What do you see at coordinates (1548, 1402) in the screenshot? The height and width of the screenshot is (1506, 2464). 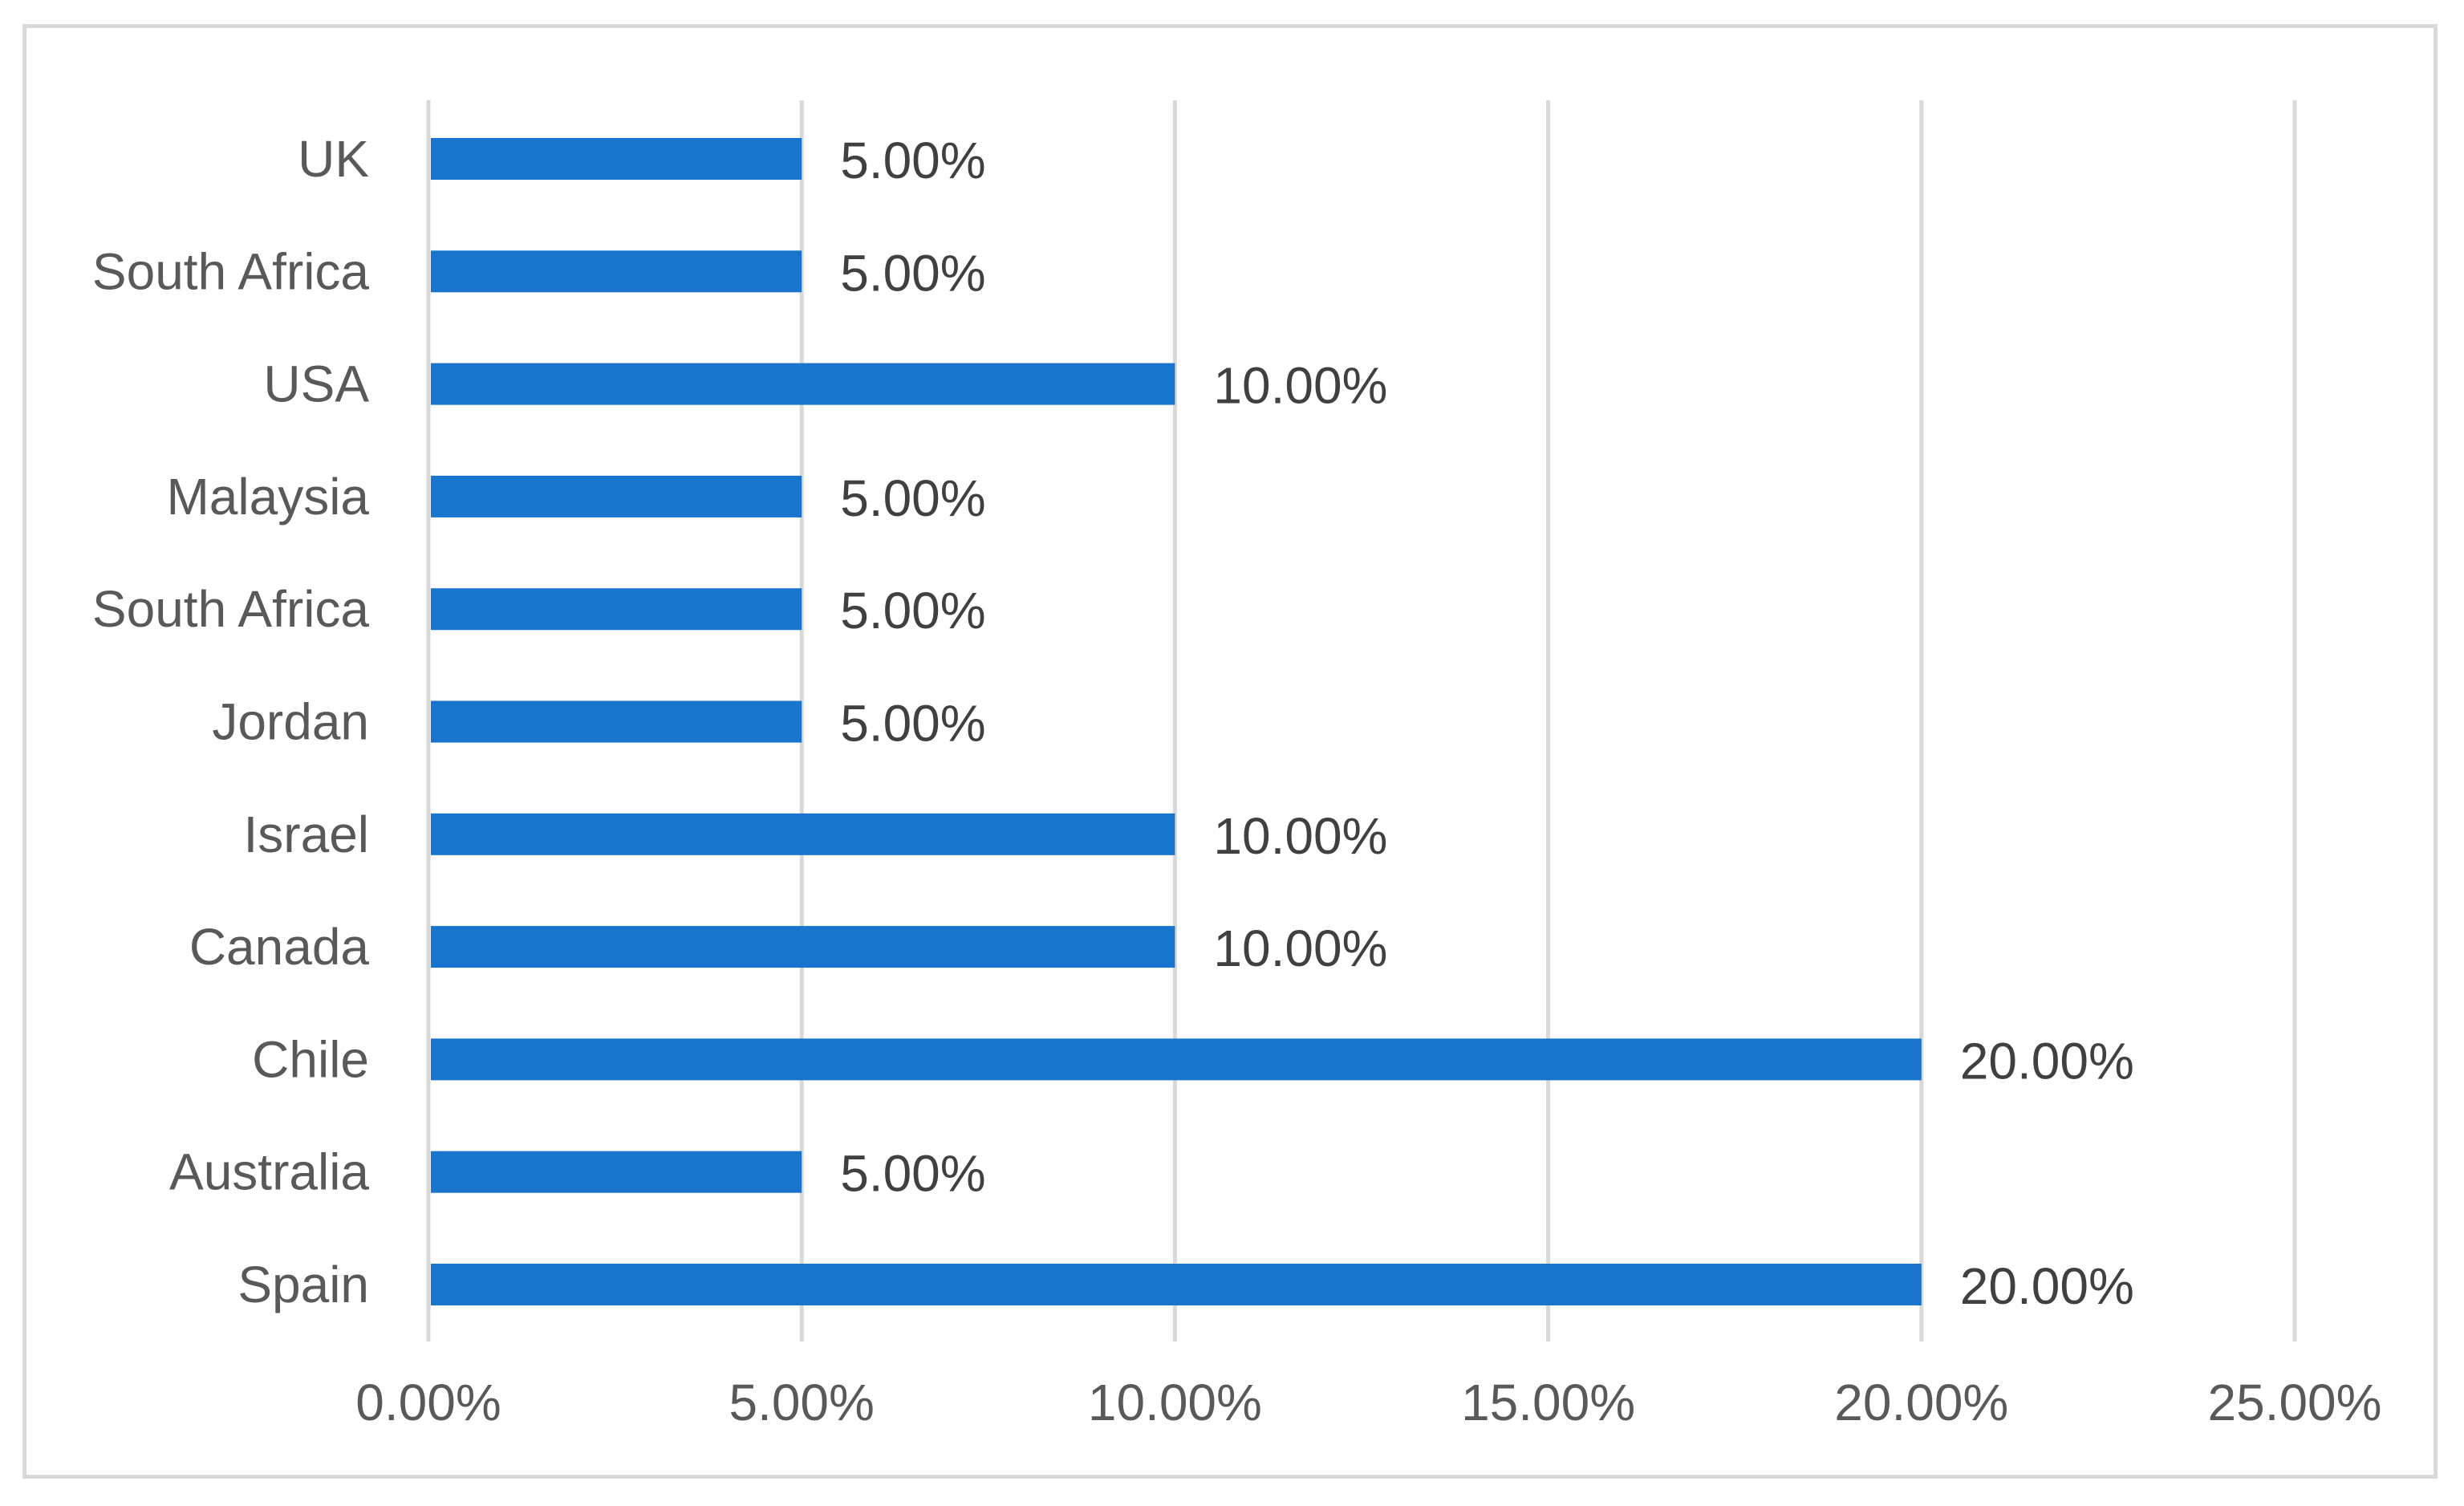 I see `x-tick-label: 15.00%` at bounding box center [1548, 1402].